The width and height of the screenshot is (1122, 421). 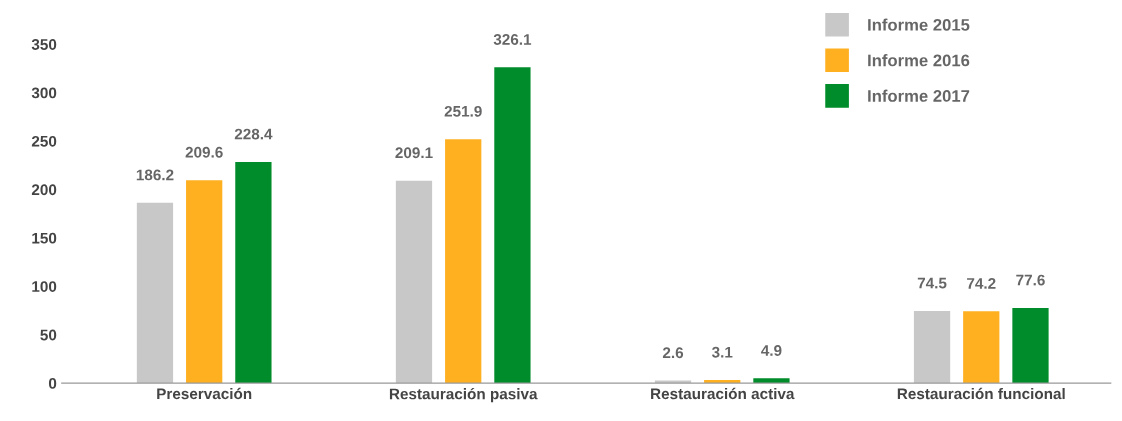 I want to click on data-label: 74.5, so click(x=932, y=283).